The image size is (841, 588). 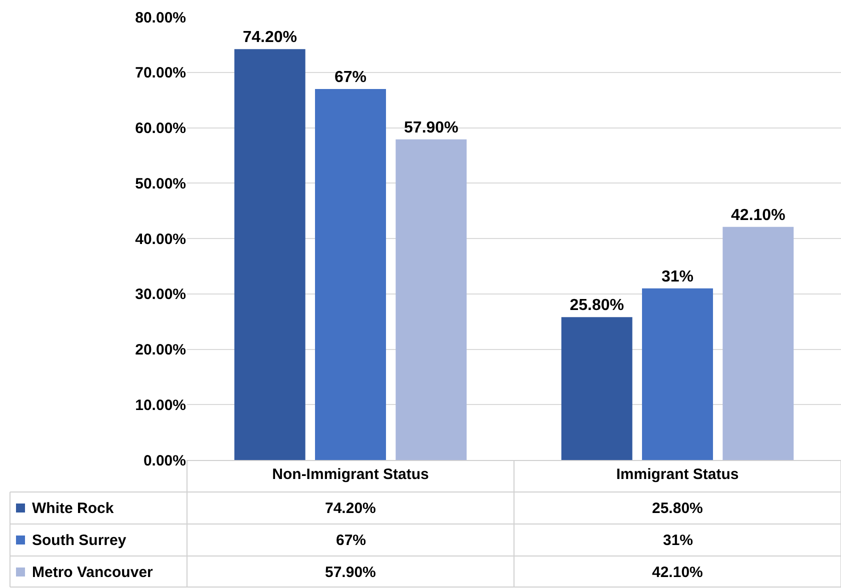 I want to click on x-tick-label: Non-Immigrant Status, so click(x=350, y=474).